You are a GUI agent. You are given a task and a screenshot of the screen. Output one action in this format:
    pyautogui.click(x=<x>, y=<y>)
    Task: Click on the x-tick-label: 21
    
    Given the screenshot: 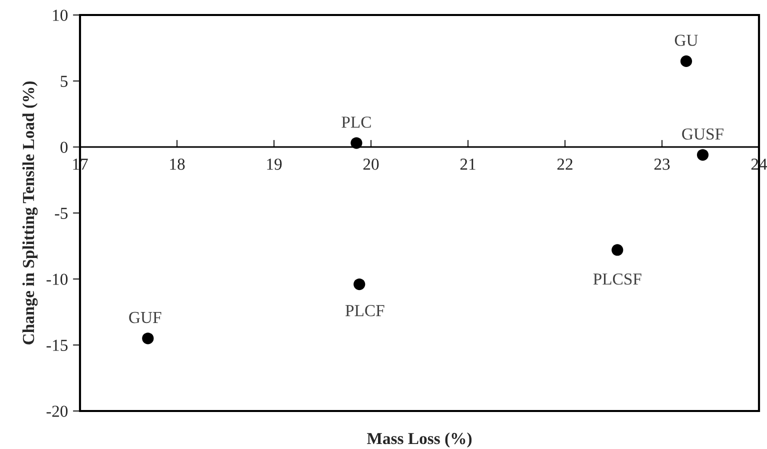 What is the action you would take?
    pyautogui.click(x=468, y=164)
    